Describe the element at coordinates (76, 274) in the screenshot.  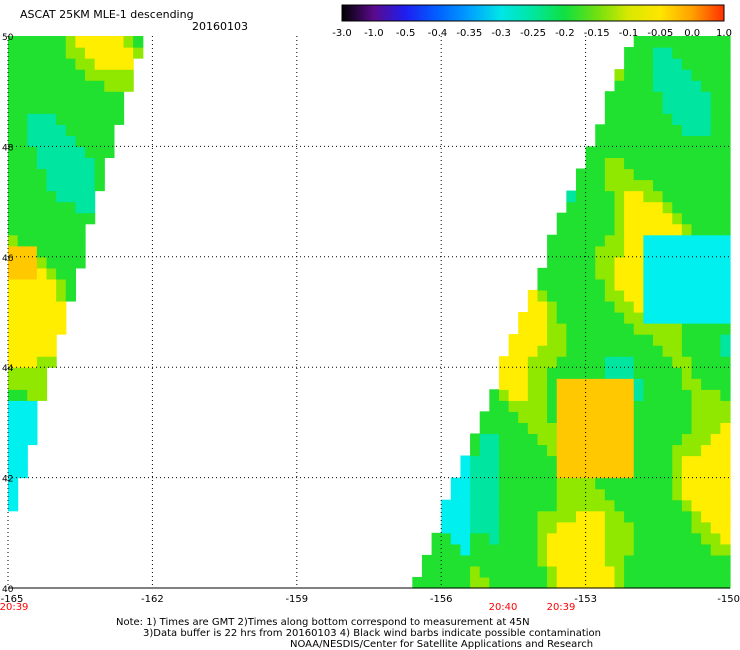
I see `swath-west` at that location.